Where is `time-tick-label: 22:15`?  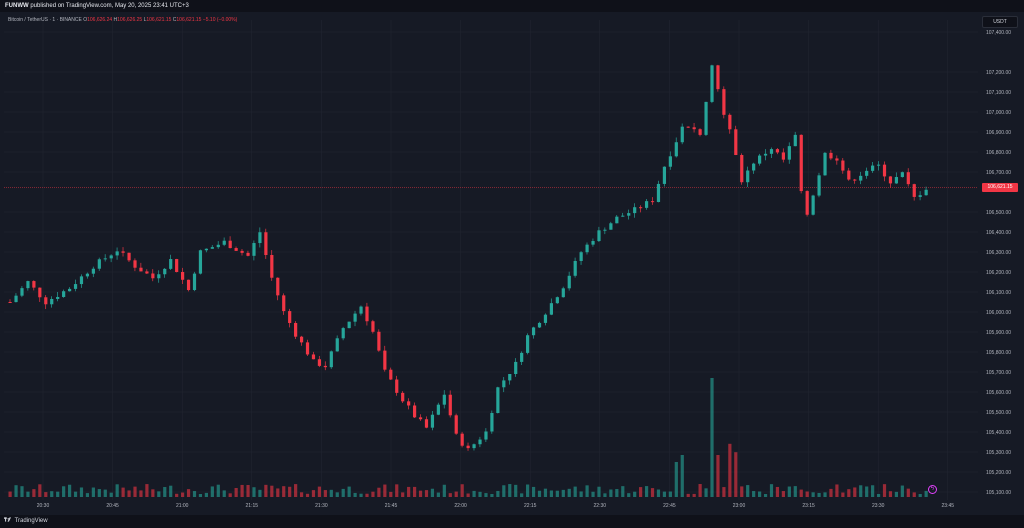 time-tick-label: 22:15 is located at coordinates (530, 506).